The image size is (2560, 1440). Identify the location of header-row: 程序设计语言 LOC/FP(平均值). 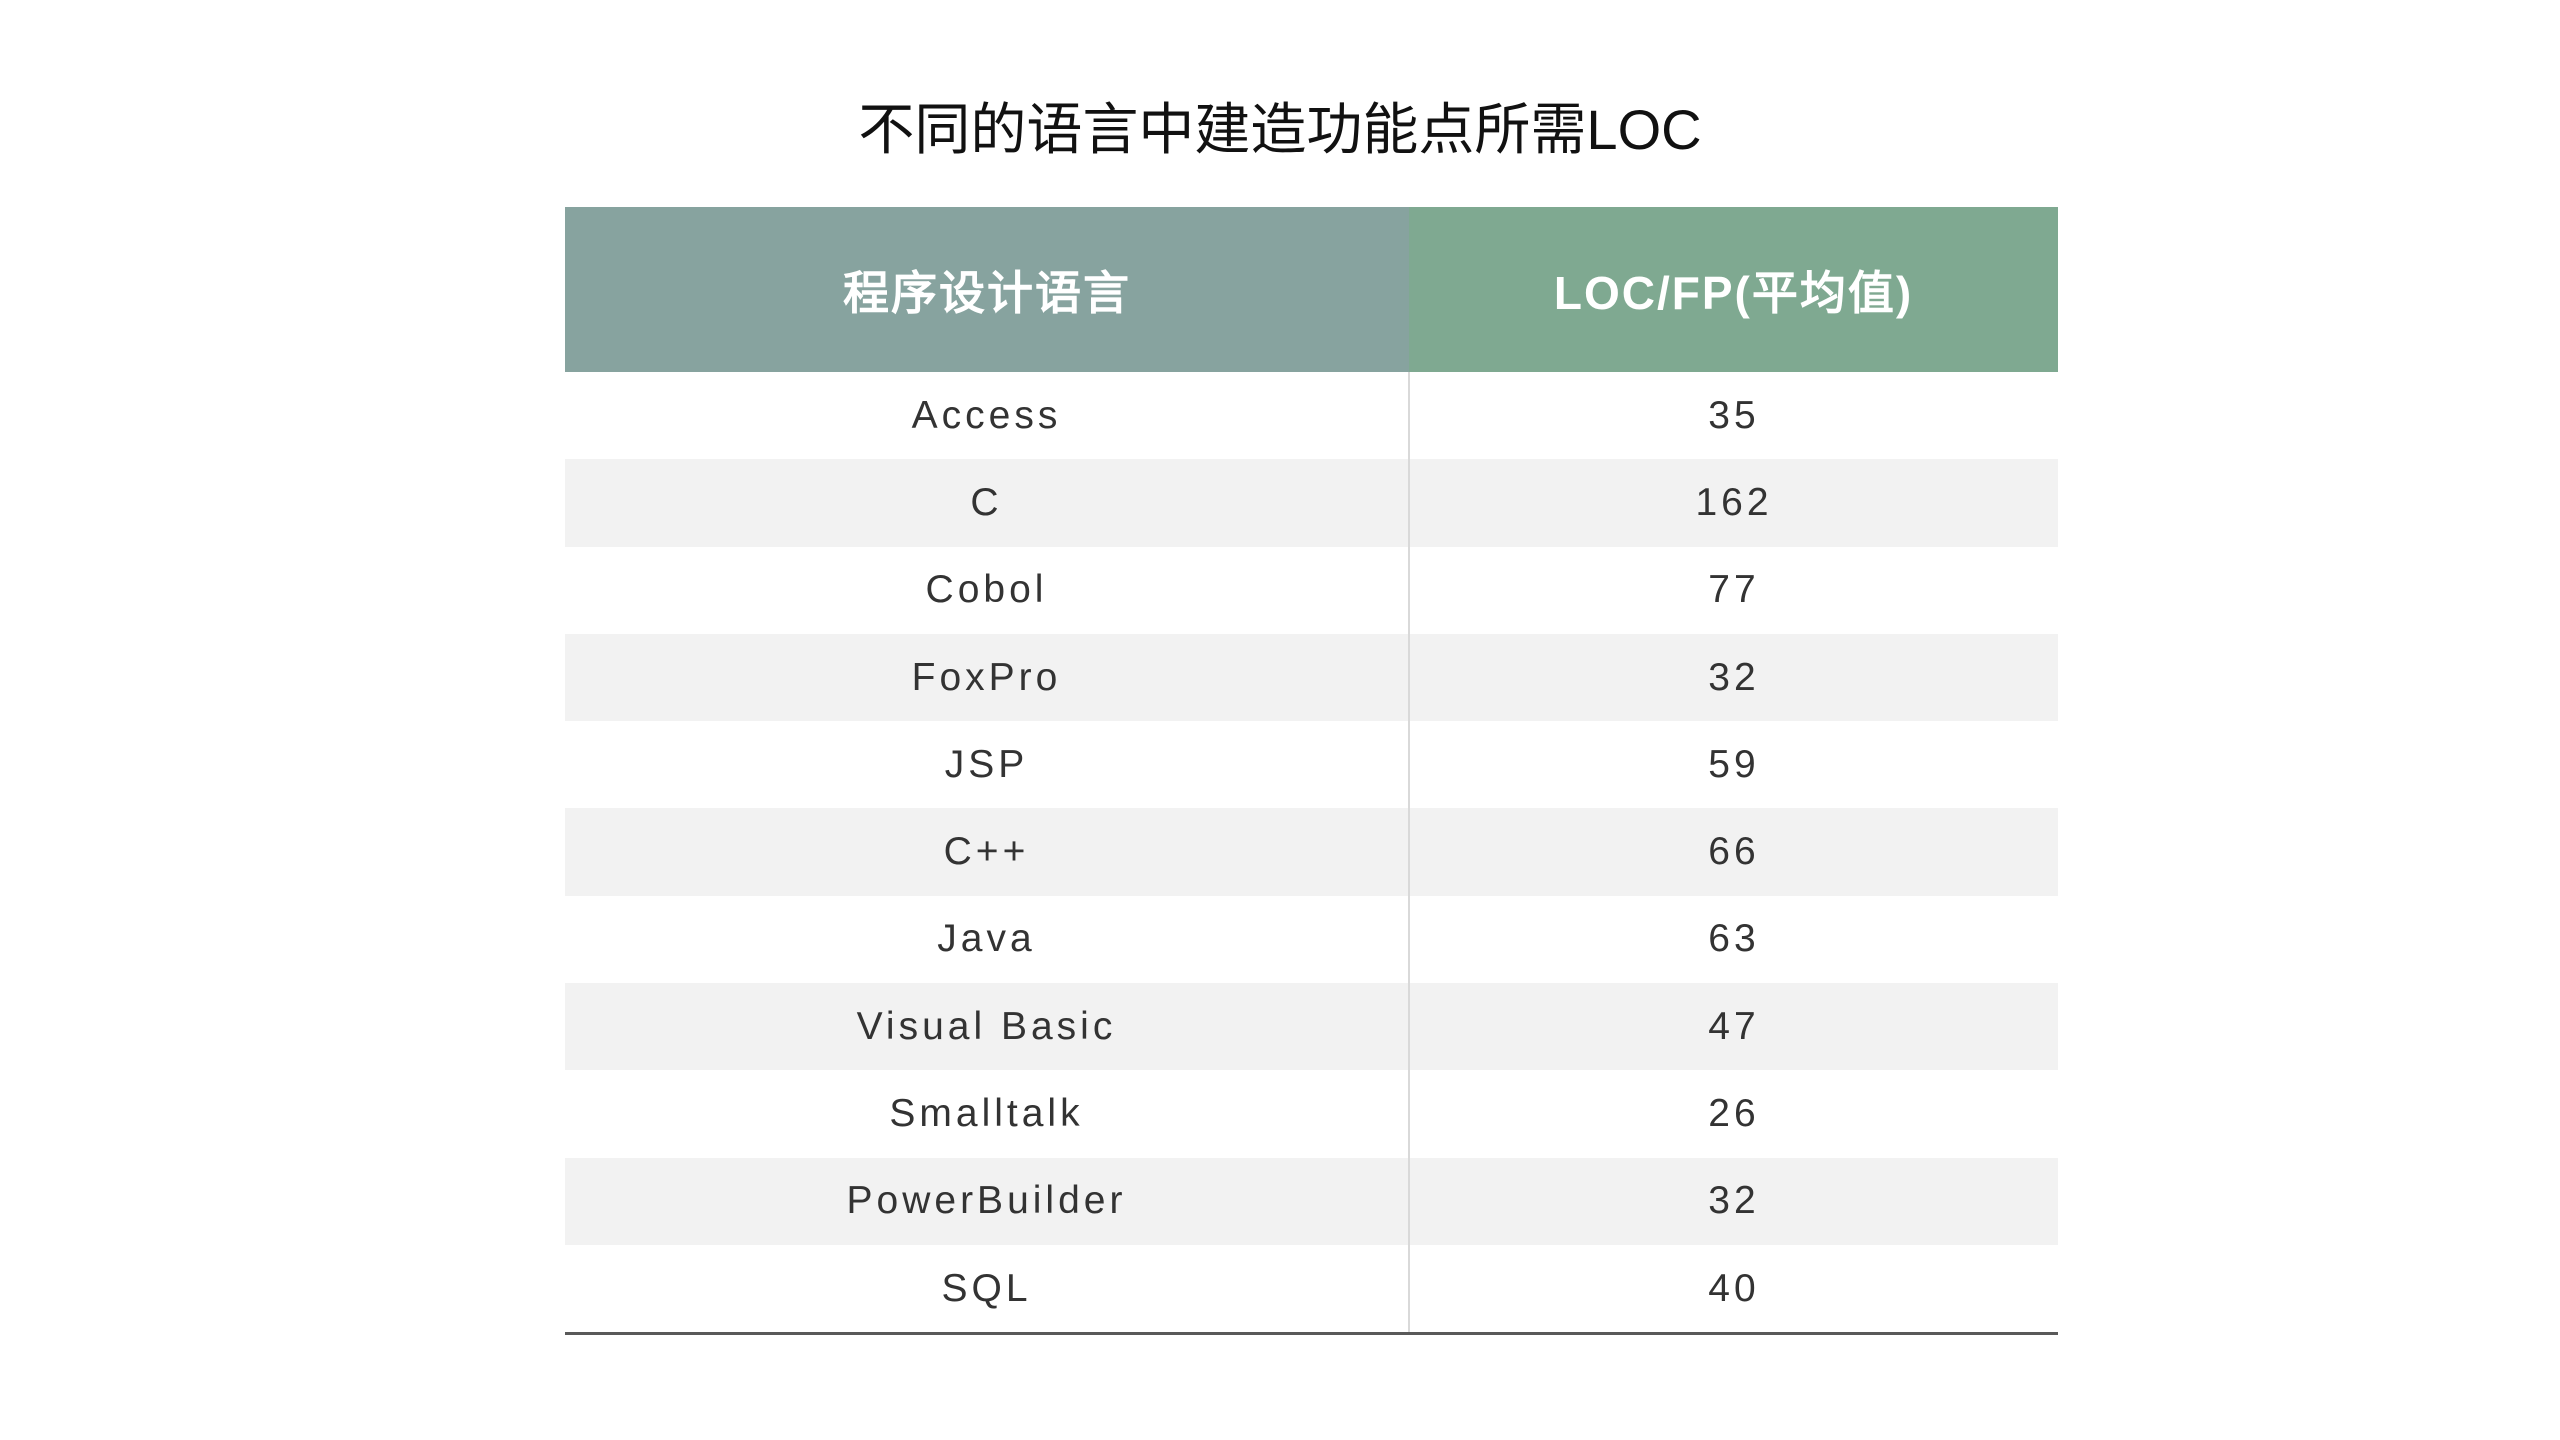
(1311, 289).